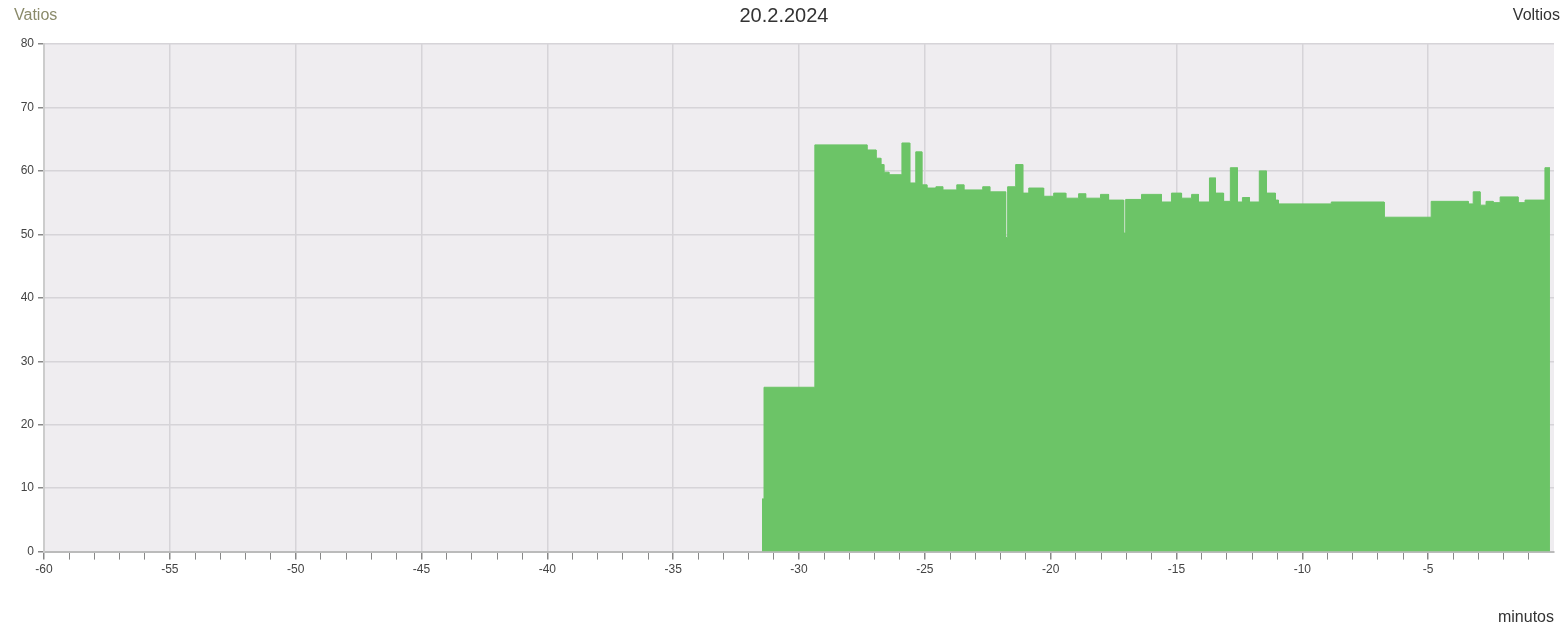  I want to click on y-tick-label: 50, so click(27, 233).